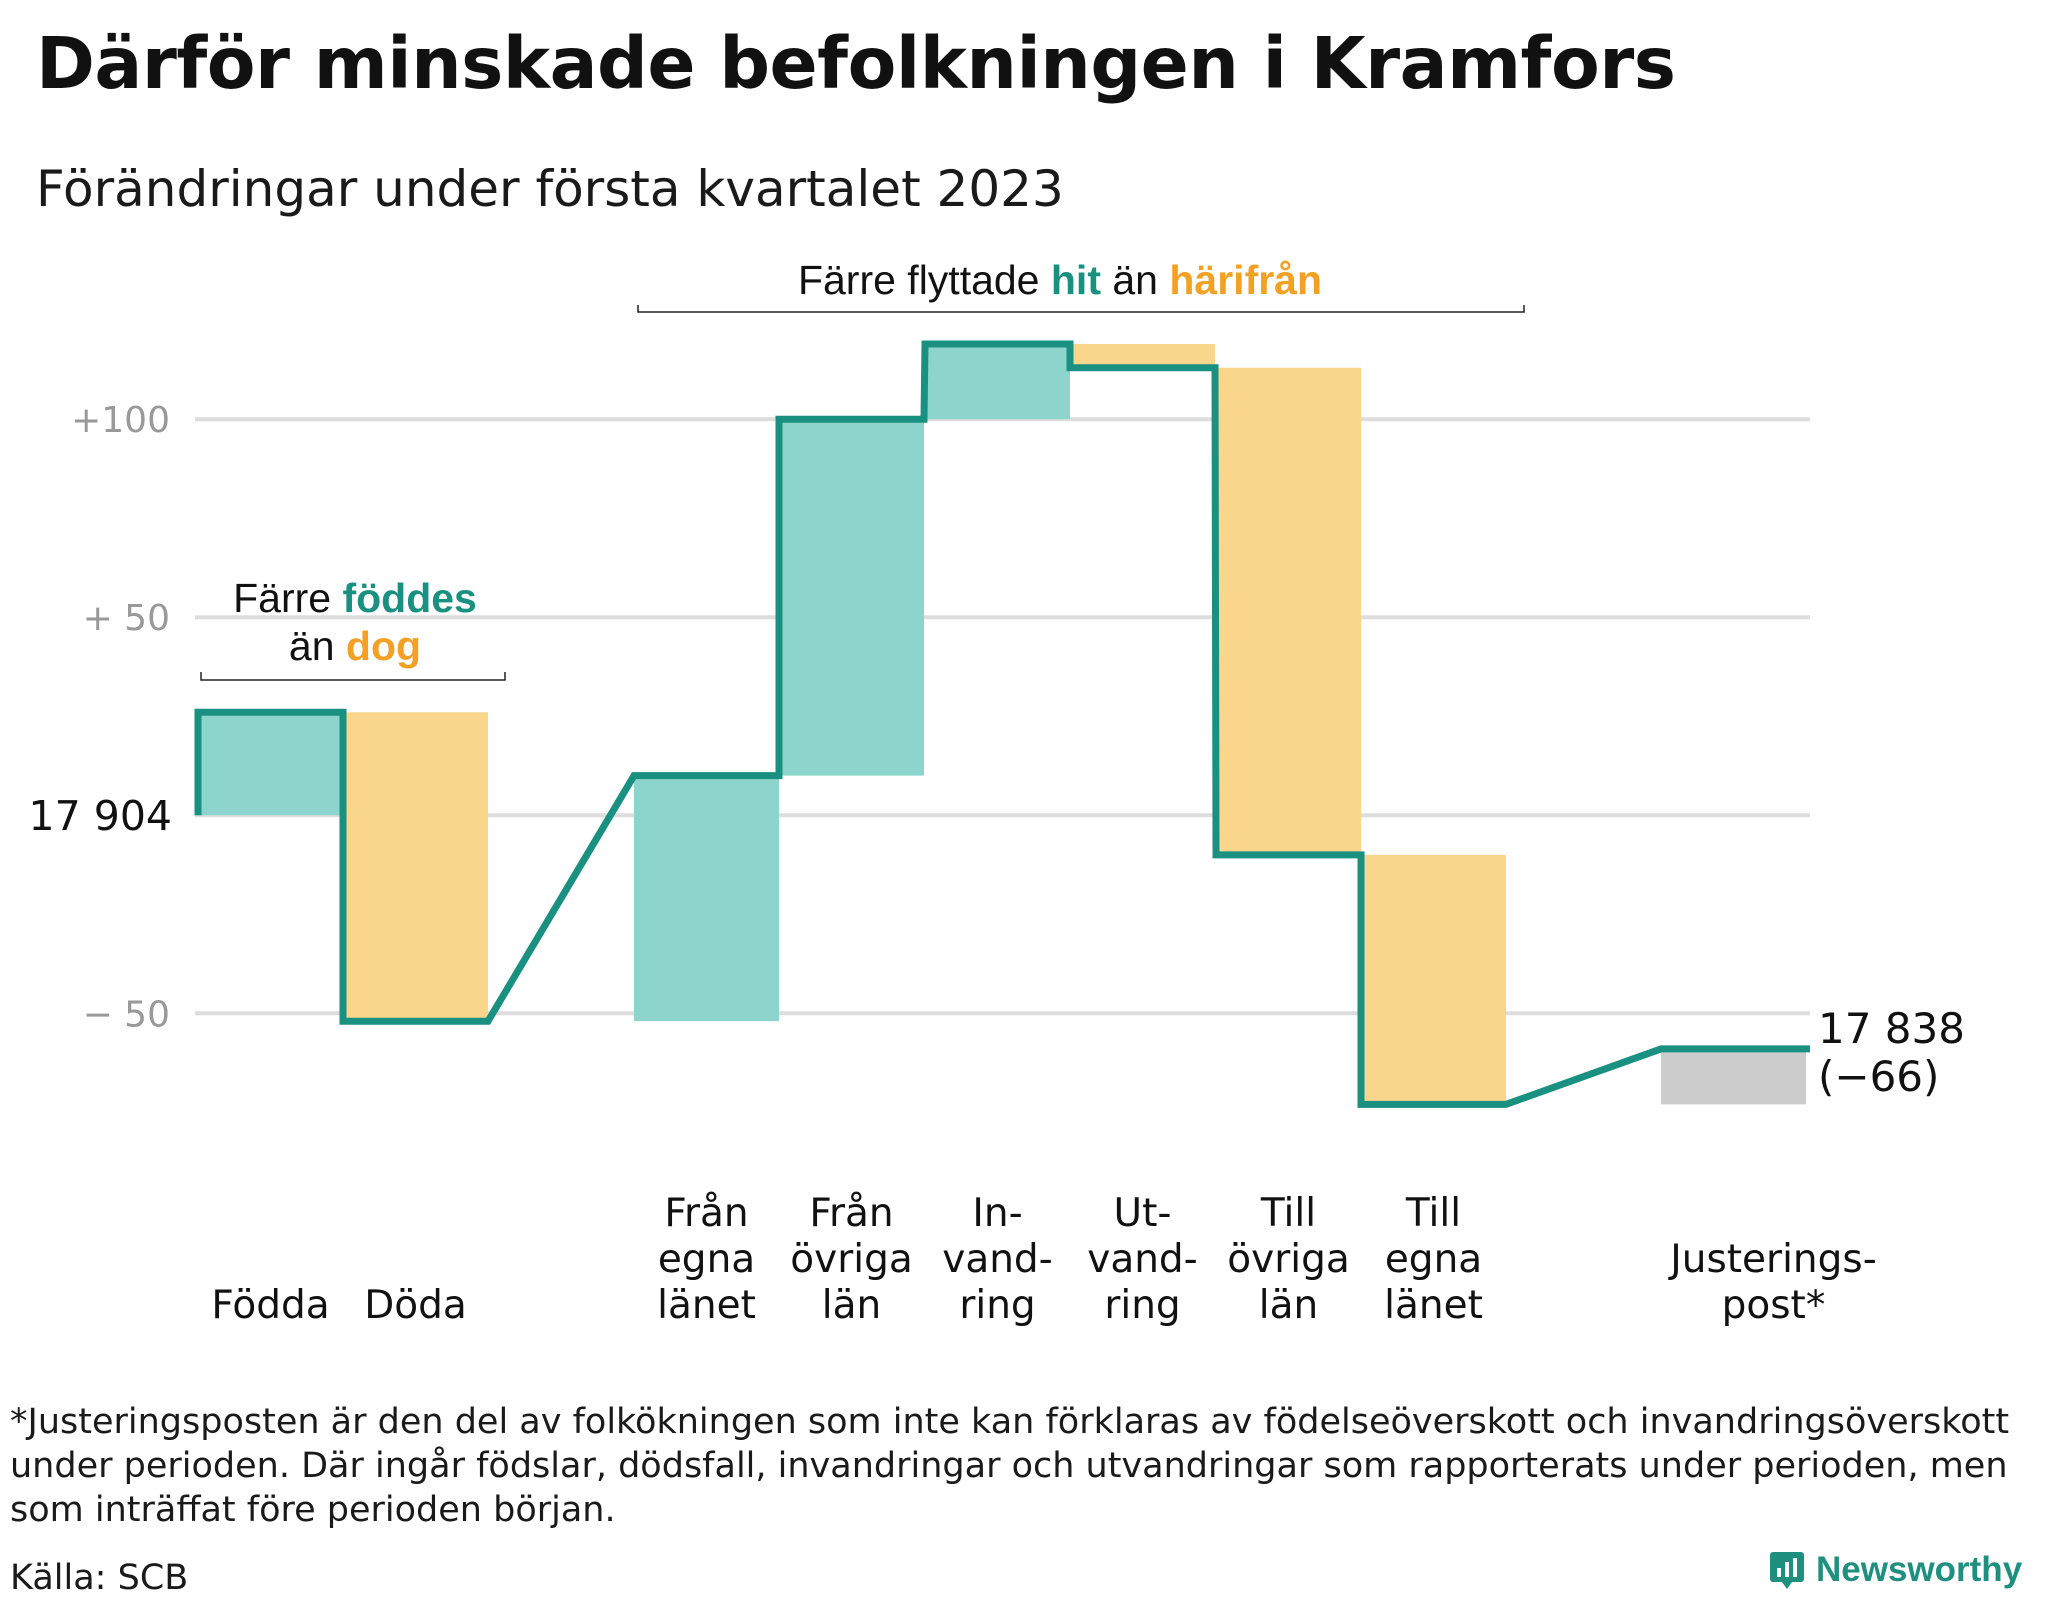 The image size is (2048, 1600). I want to click on chart-subtitle: Förändringar under första kvartalet 2023, so click(550, 189).